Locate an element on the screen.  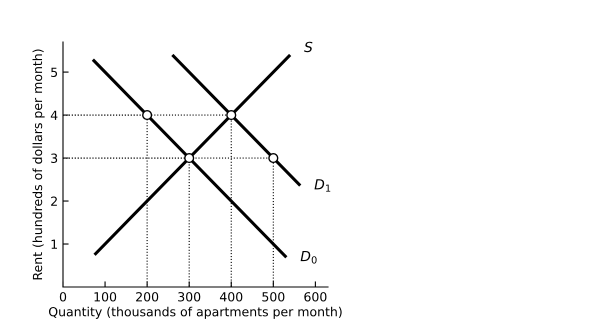
x-tick-label: 100 is located at coordinates (105, 297).